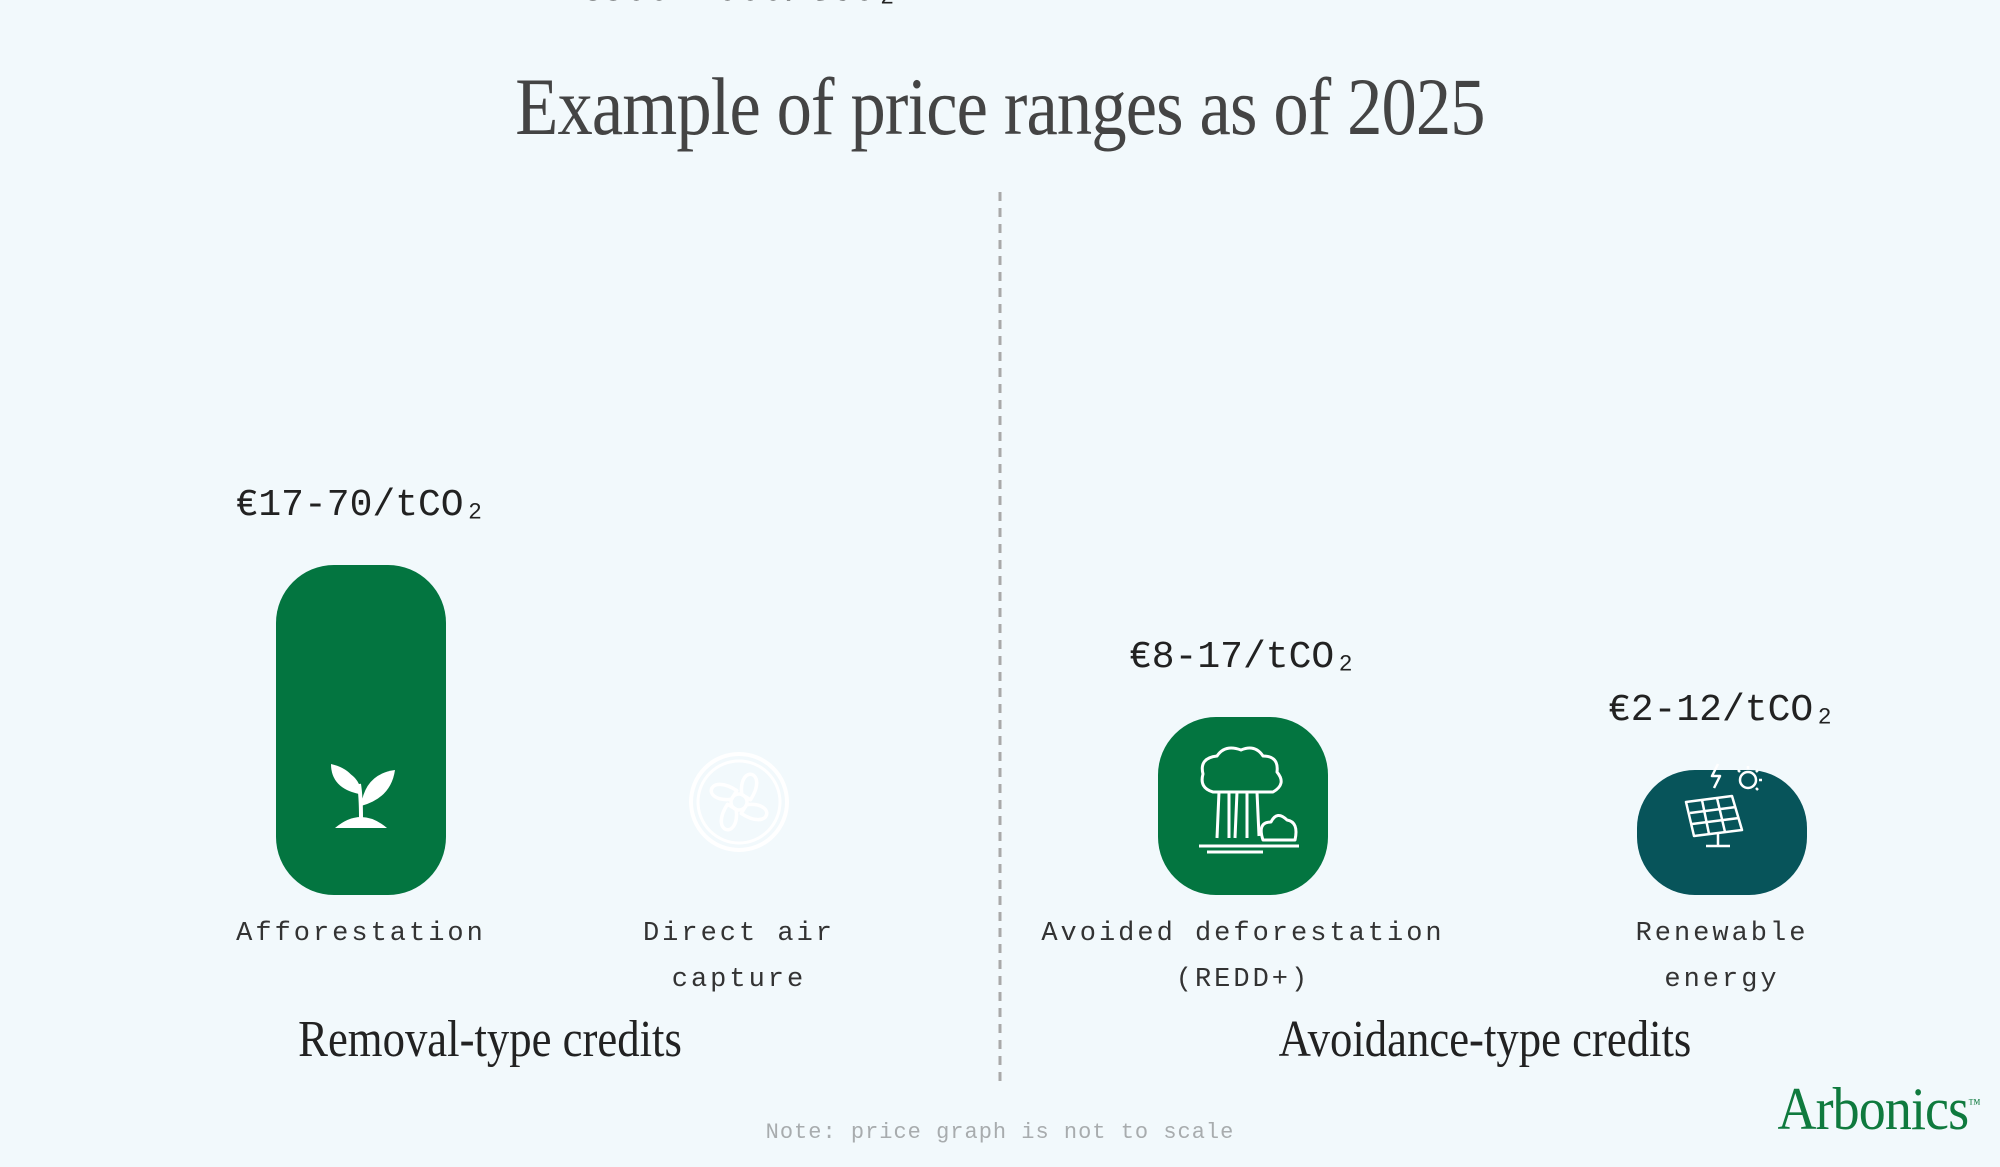  What do you see at coordinates (1485, 1039) in the screenshot?
I see `group-label-avoidance: Avoidance-type credits` at bounding box center [1485, 1039].